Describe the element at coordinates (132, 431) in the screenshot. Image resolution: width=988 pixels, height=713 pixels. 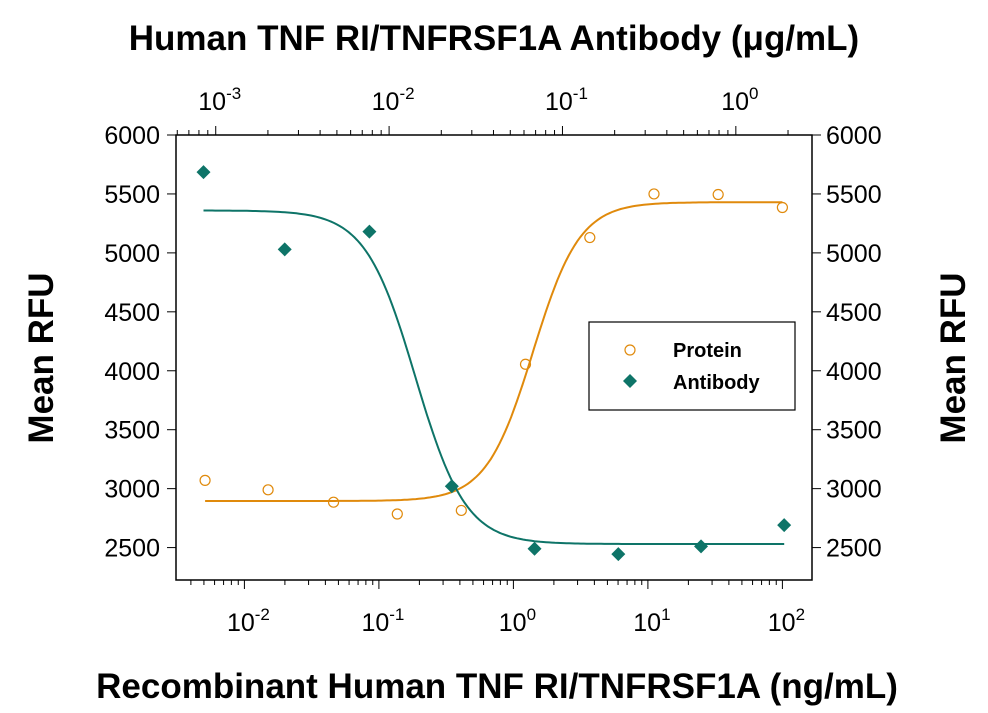
I see `y-tick-label: 3500` at that location.